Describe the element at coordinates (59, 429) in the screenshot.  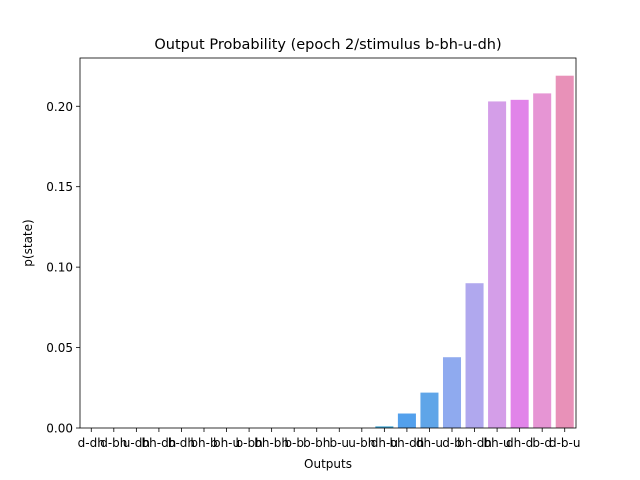
I see `y-tick-label-0: 0.00` at that location.